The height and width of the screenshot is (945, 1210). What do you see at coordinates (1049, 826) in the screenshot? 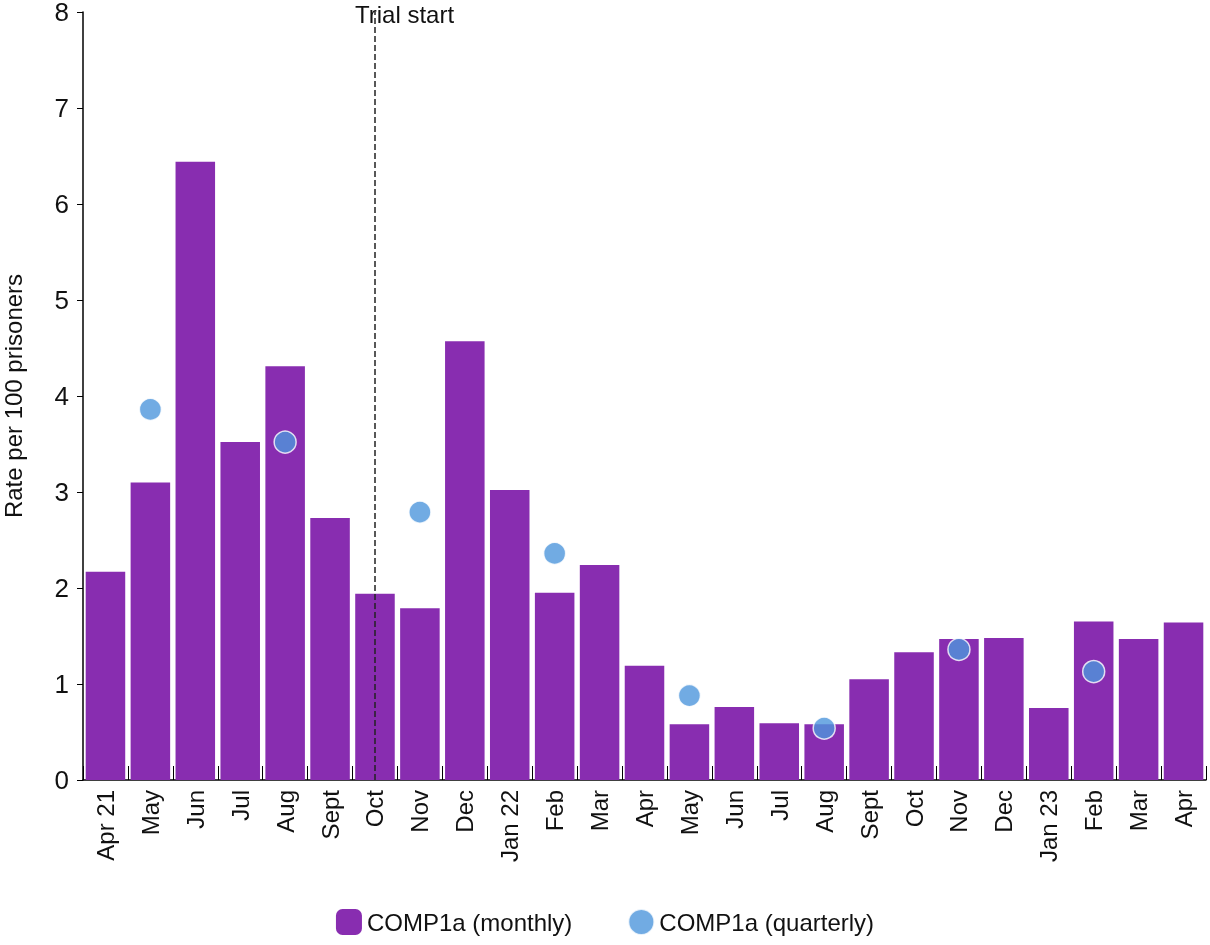
I see `x-tick-label: Jan 23` at bounding box center [1049, 826].